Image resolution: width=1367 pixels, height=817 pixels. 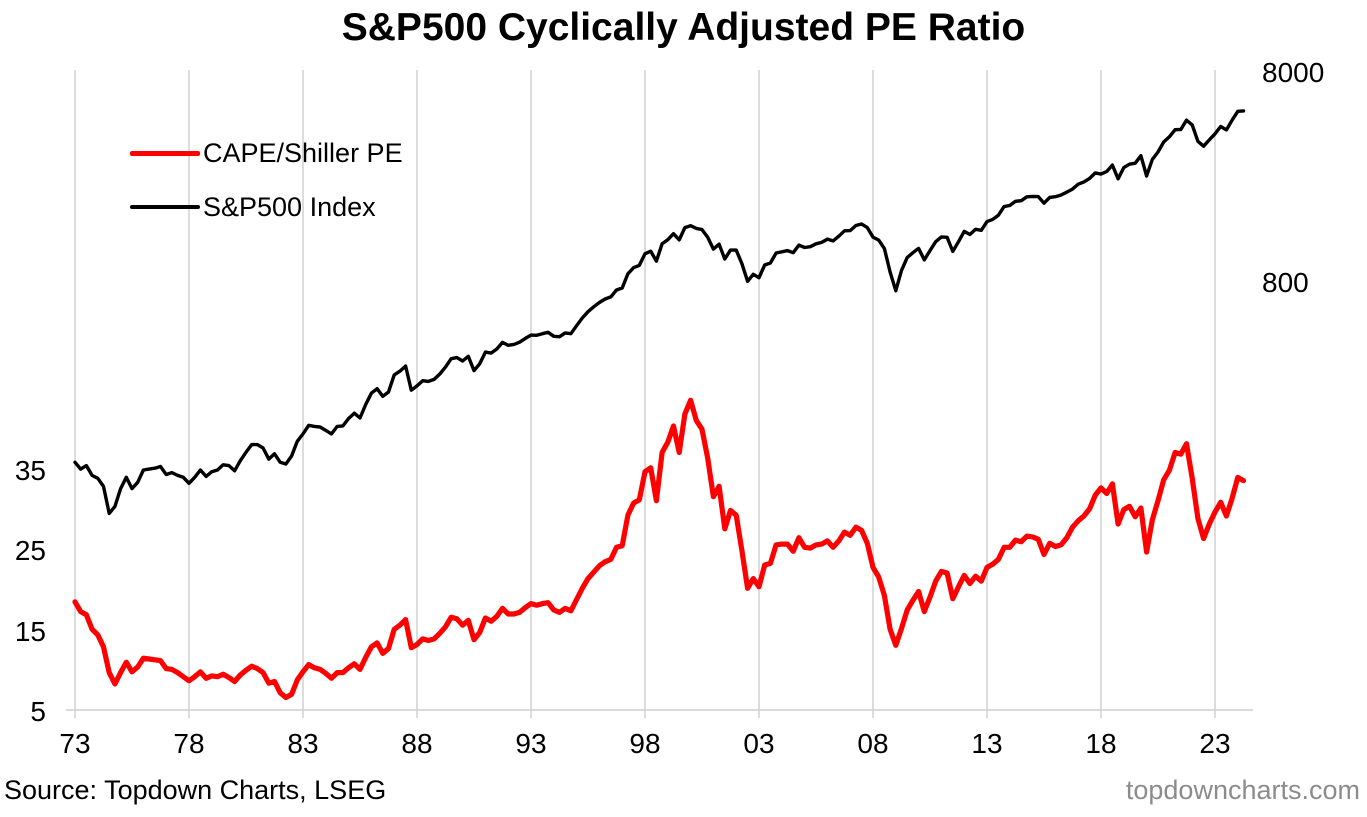 I want to click on left-axis-tick-label: 35, so click(x=30, y=470).